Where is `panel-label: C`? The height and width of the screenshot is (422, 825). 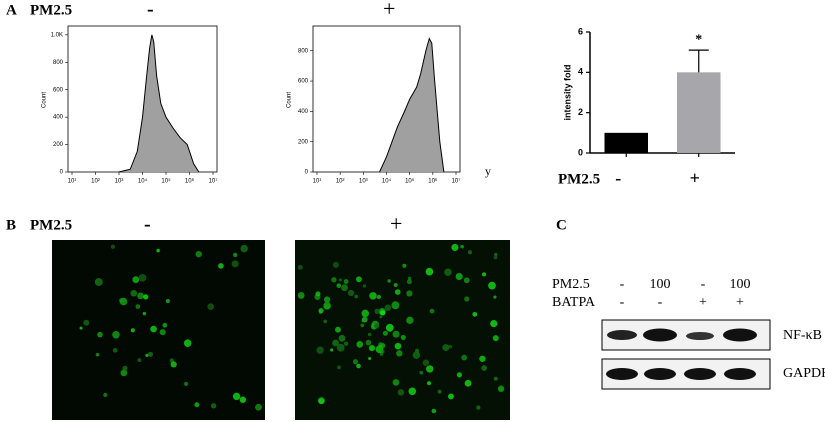
panel-label: C is located at coordinates (561, 225).